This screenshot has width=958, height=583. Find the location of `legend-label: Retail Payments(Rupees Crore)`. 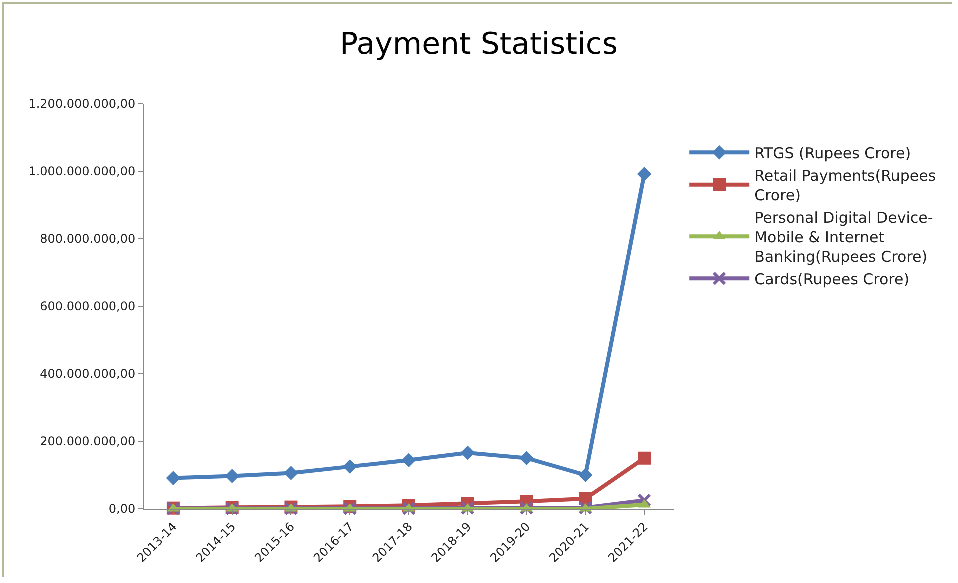

legend-label: Retail Payments(Rupees Crore) is located at coordinates (845, 185).